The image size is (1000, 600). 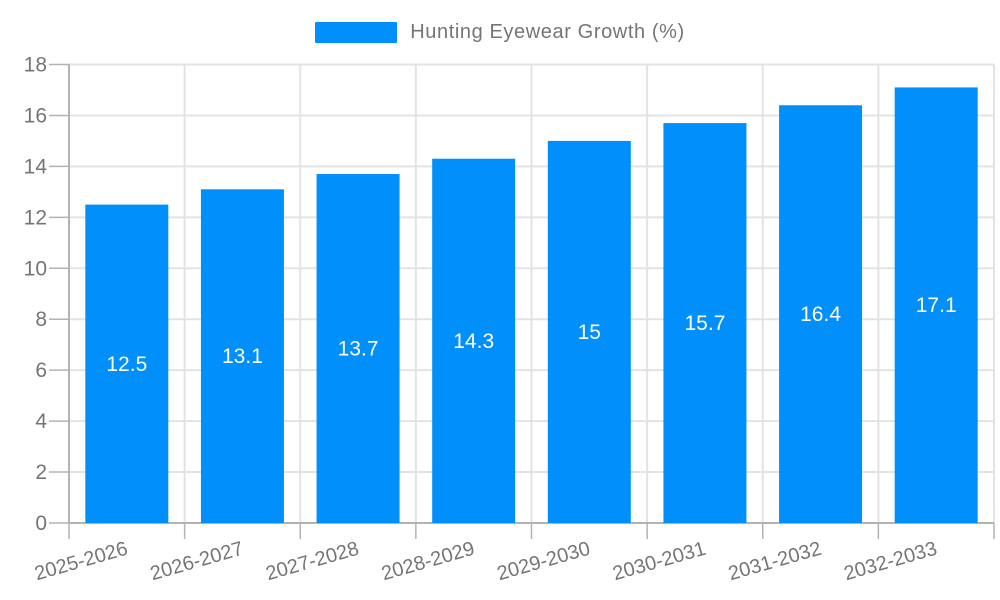 I want to click on bar-value-label: 15.7, so click(x=705, y=323).